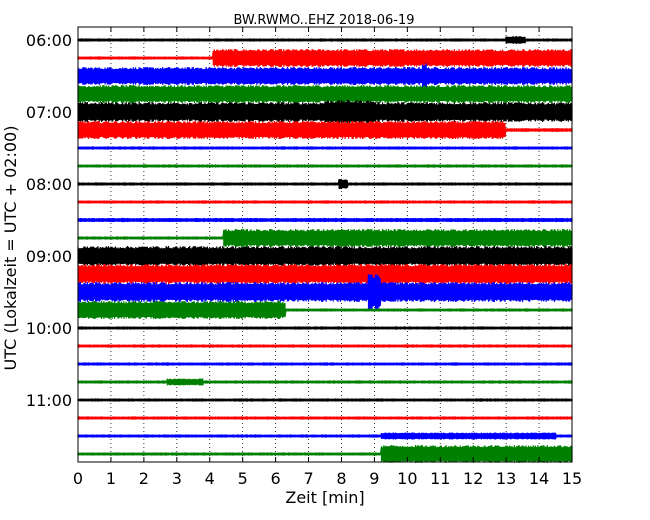 This screenshot has width=650, height=520. Describe the element at coordinates (407, 478) in the screenshot. I see `x-tick-label: 10` at that location.